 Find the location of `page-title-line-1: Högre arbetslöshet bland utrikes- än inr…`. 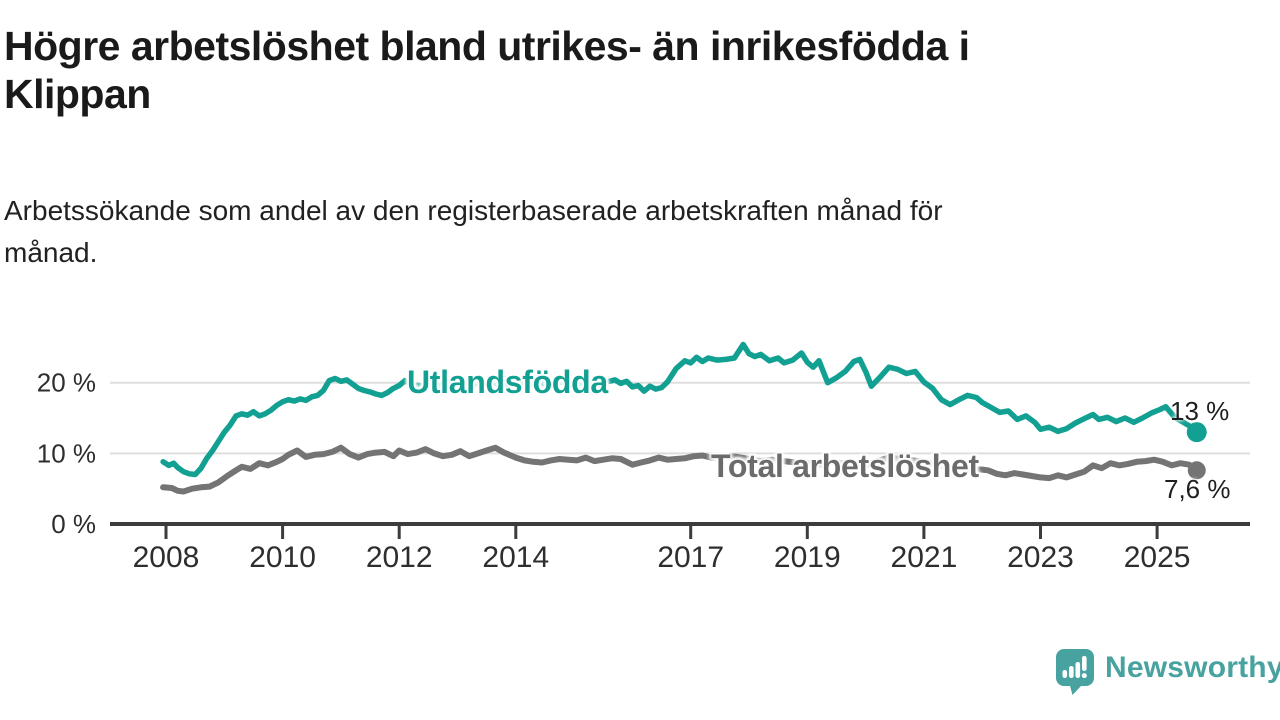

page-title-line-1: Högre arbetslöshet bland utrikes- än inr… is located at coordinates (487, 46).